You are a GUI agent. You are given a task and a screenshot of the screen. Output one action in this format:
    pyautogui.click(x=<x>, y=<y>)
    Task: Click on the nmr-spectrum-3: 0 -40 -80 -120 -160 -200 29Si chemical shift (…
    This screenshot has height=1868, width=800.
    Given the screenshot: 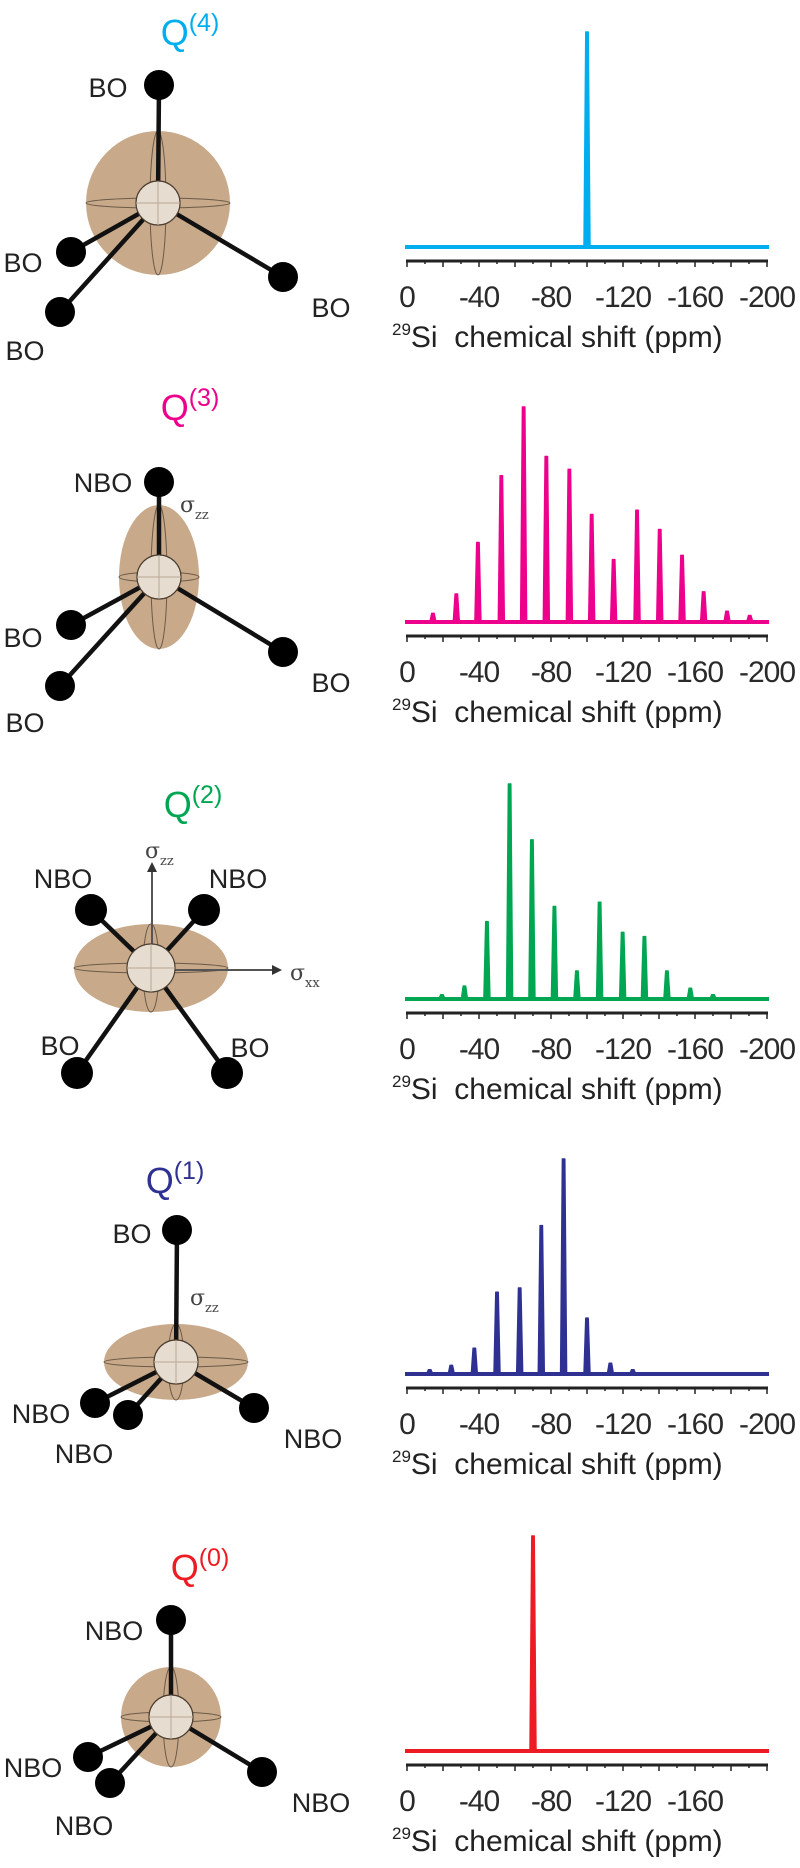 What is the action you would take?
    pyautogui.click(x=594, y=1319)
    